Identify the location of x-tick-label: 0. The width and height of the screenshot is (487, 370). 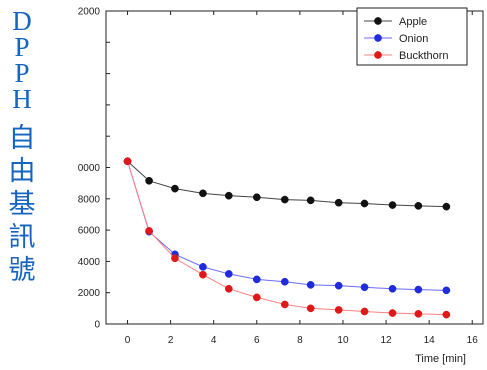
(128, 340).